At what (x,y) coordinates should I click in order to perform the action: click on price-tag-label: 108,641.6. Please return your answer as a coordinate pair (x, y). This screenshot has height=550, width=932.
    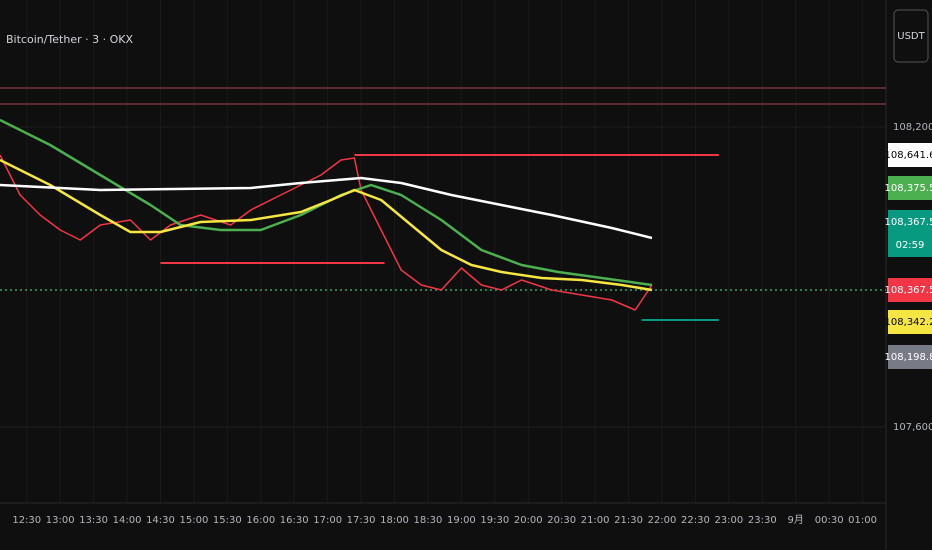
    Looking at the image, I should click on (908, 155).